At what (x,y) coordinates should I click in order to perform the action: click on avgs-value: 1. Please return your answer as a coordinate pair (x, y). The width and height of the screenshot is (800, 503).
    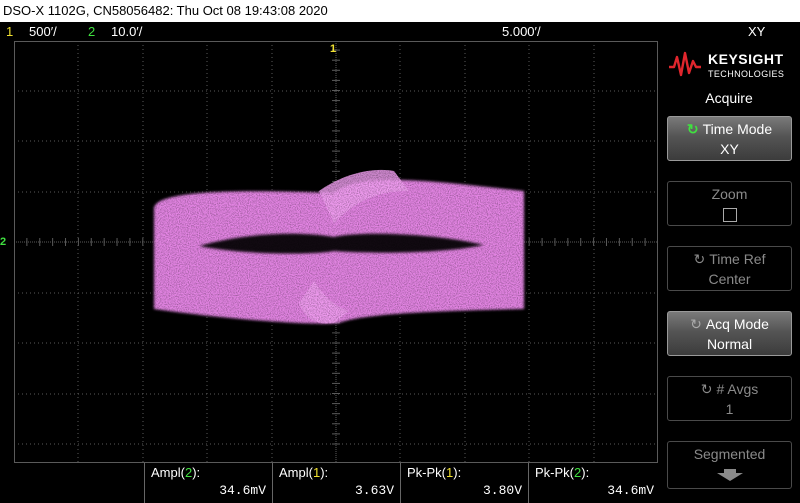
    Looking at the image, I should click on (729, 409).